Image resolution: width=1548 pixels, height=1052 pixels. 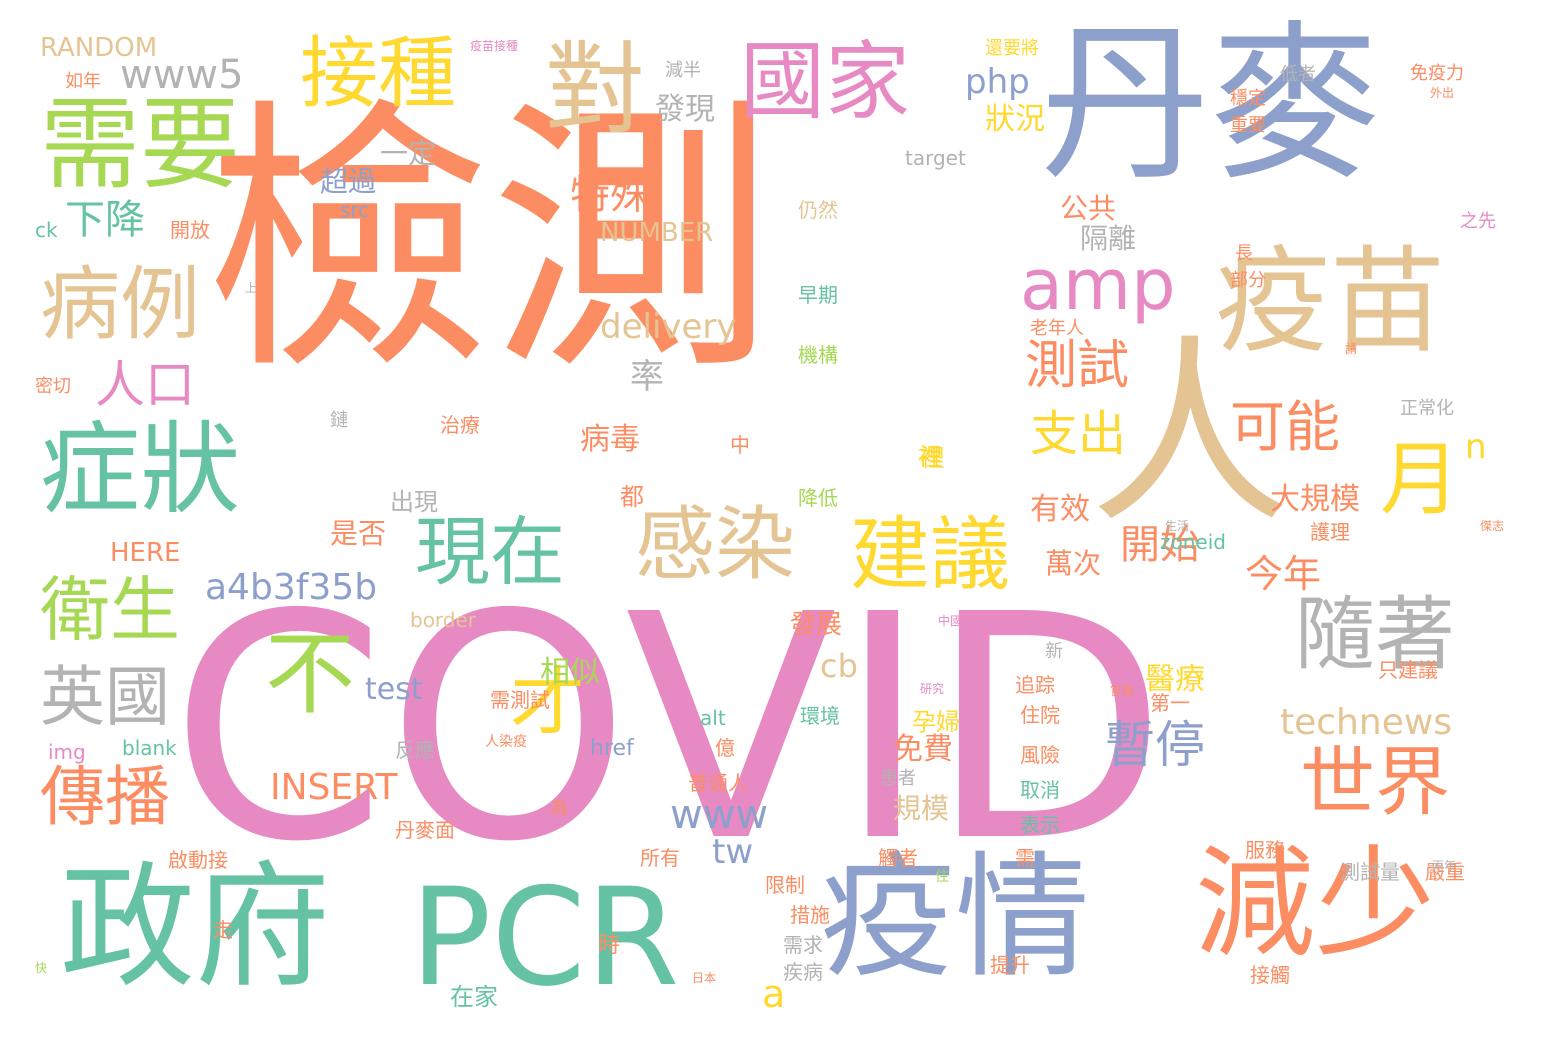 What do you see at coordinates (195, 927) in the screenshot?
I see `word-cloud-word: 政府` at bounding box center [195, 927].